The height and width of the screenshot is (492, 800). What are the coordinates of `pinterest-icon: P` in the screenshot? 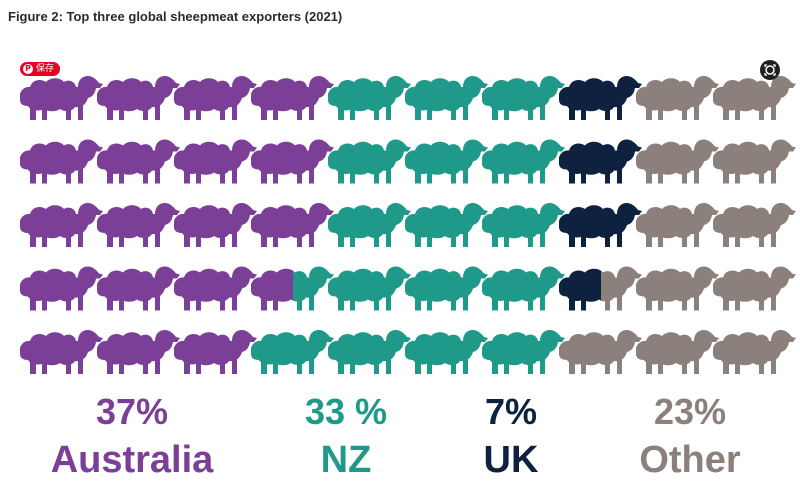 It's located at (28, 69).